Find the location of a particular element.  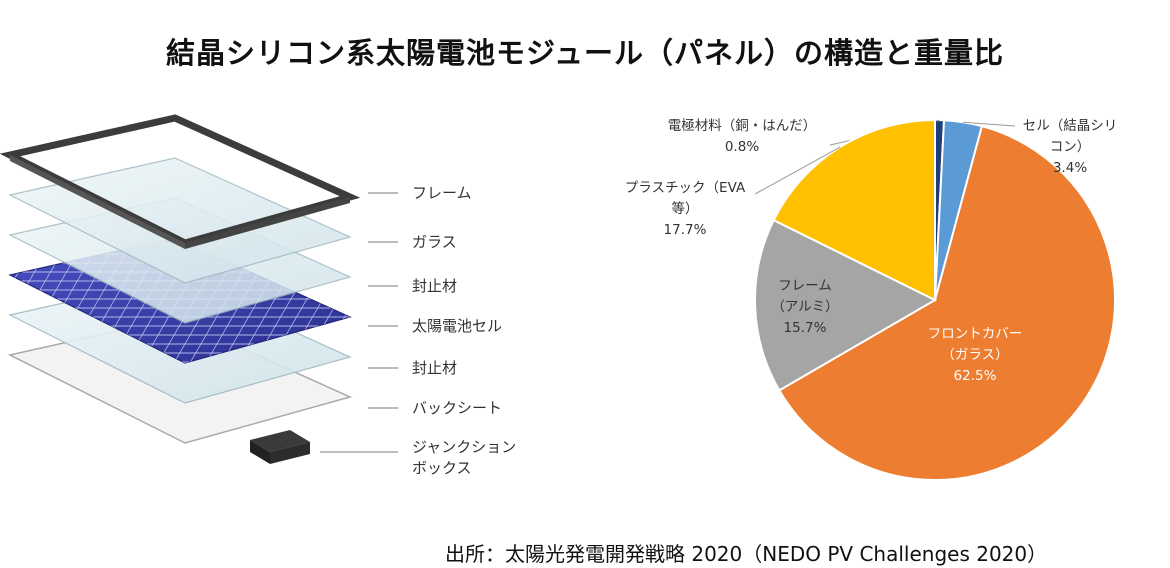

layer-label-glass: ガラス is located at coordinates (434, 242).